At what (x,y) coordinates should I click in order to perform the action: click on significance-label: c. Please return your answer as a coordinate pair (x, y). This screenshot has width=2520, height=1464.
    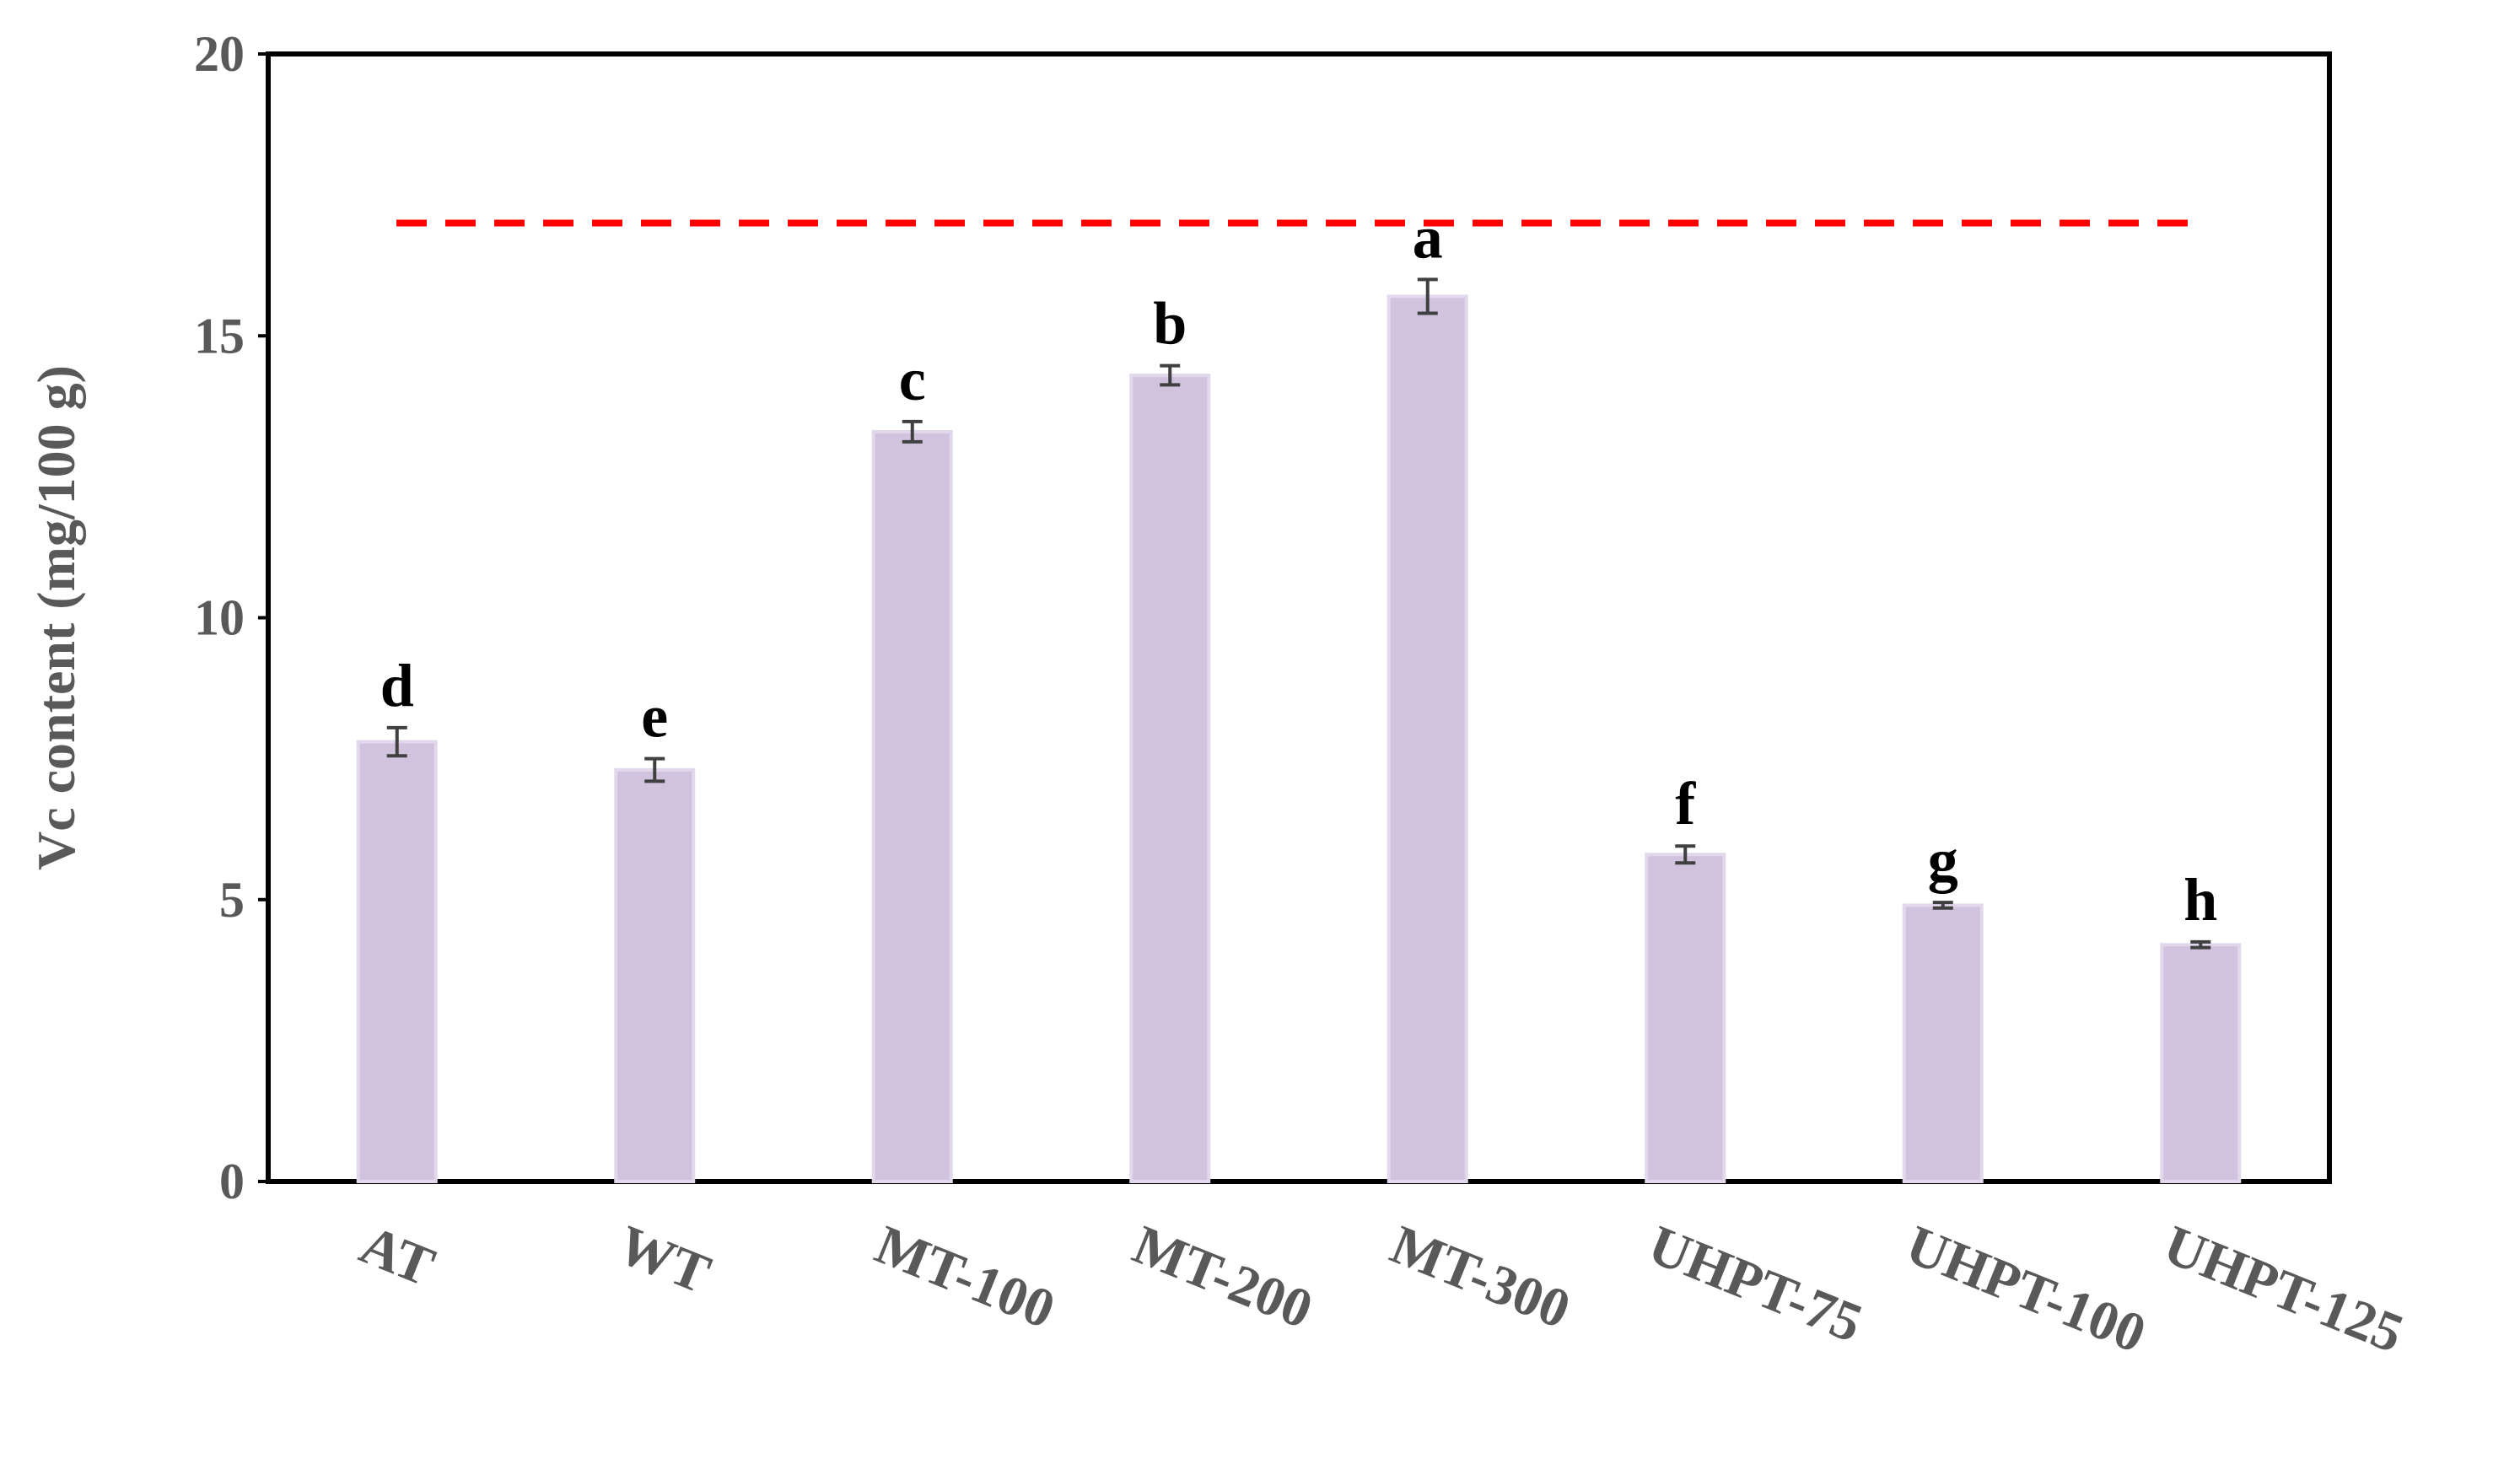
    Looking at the image, I should click on (913, 379).